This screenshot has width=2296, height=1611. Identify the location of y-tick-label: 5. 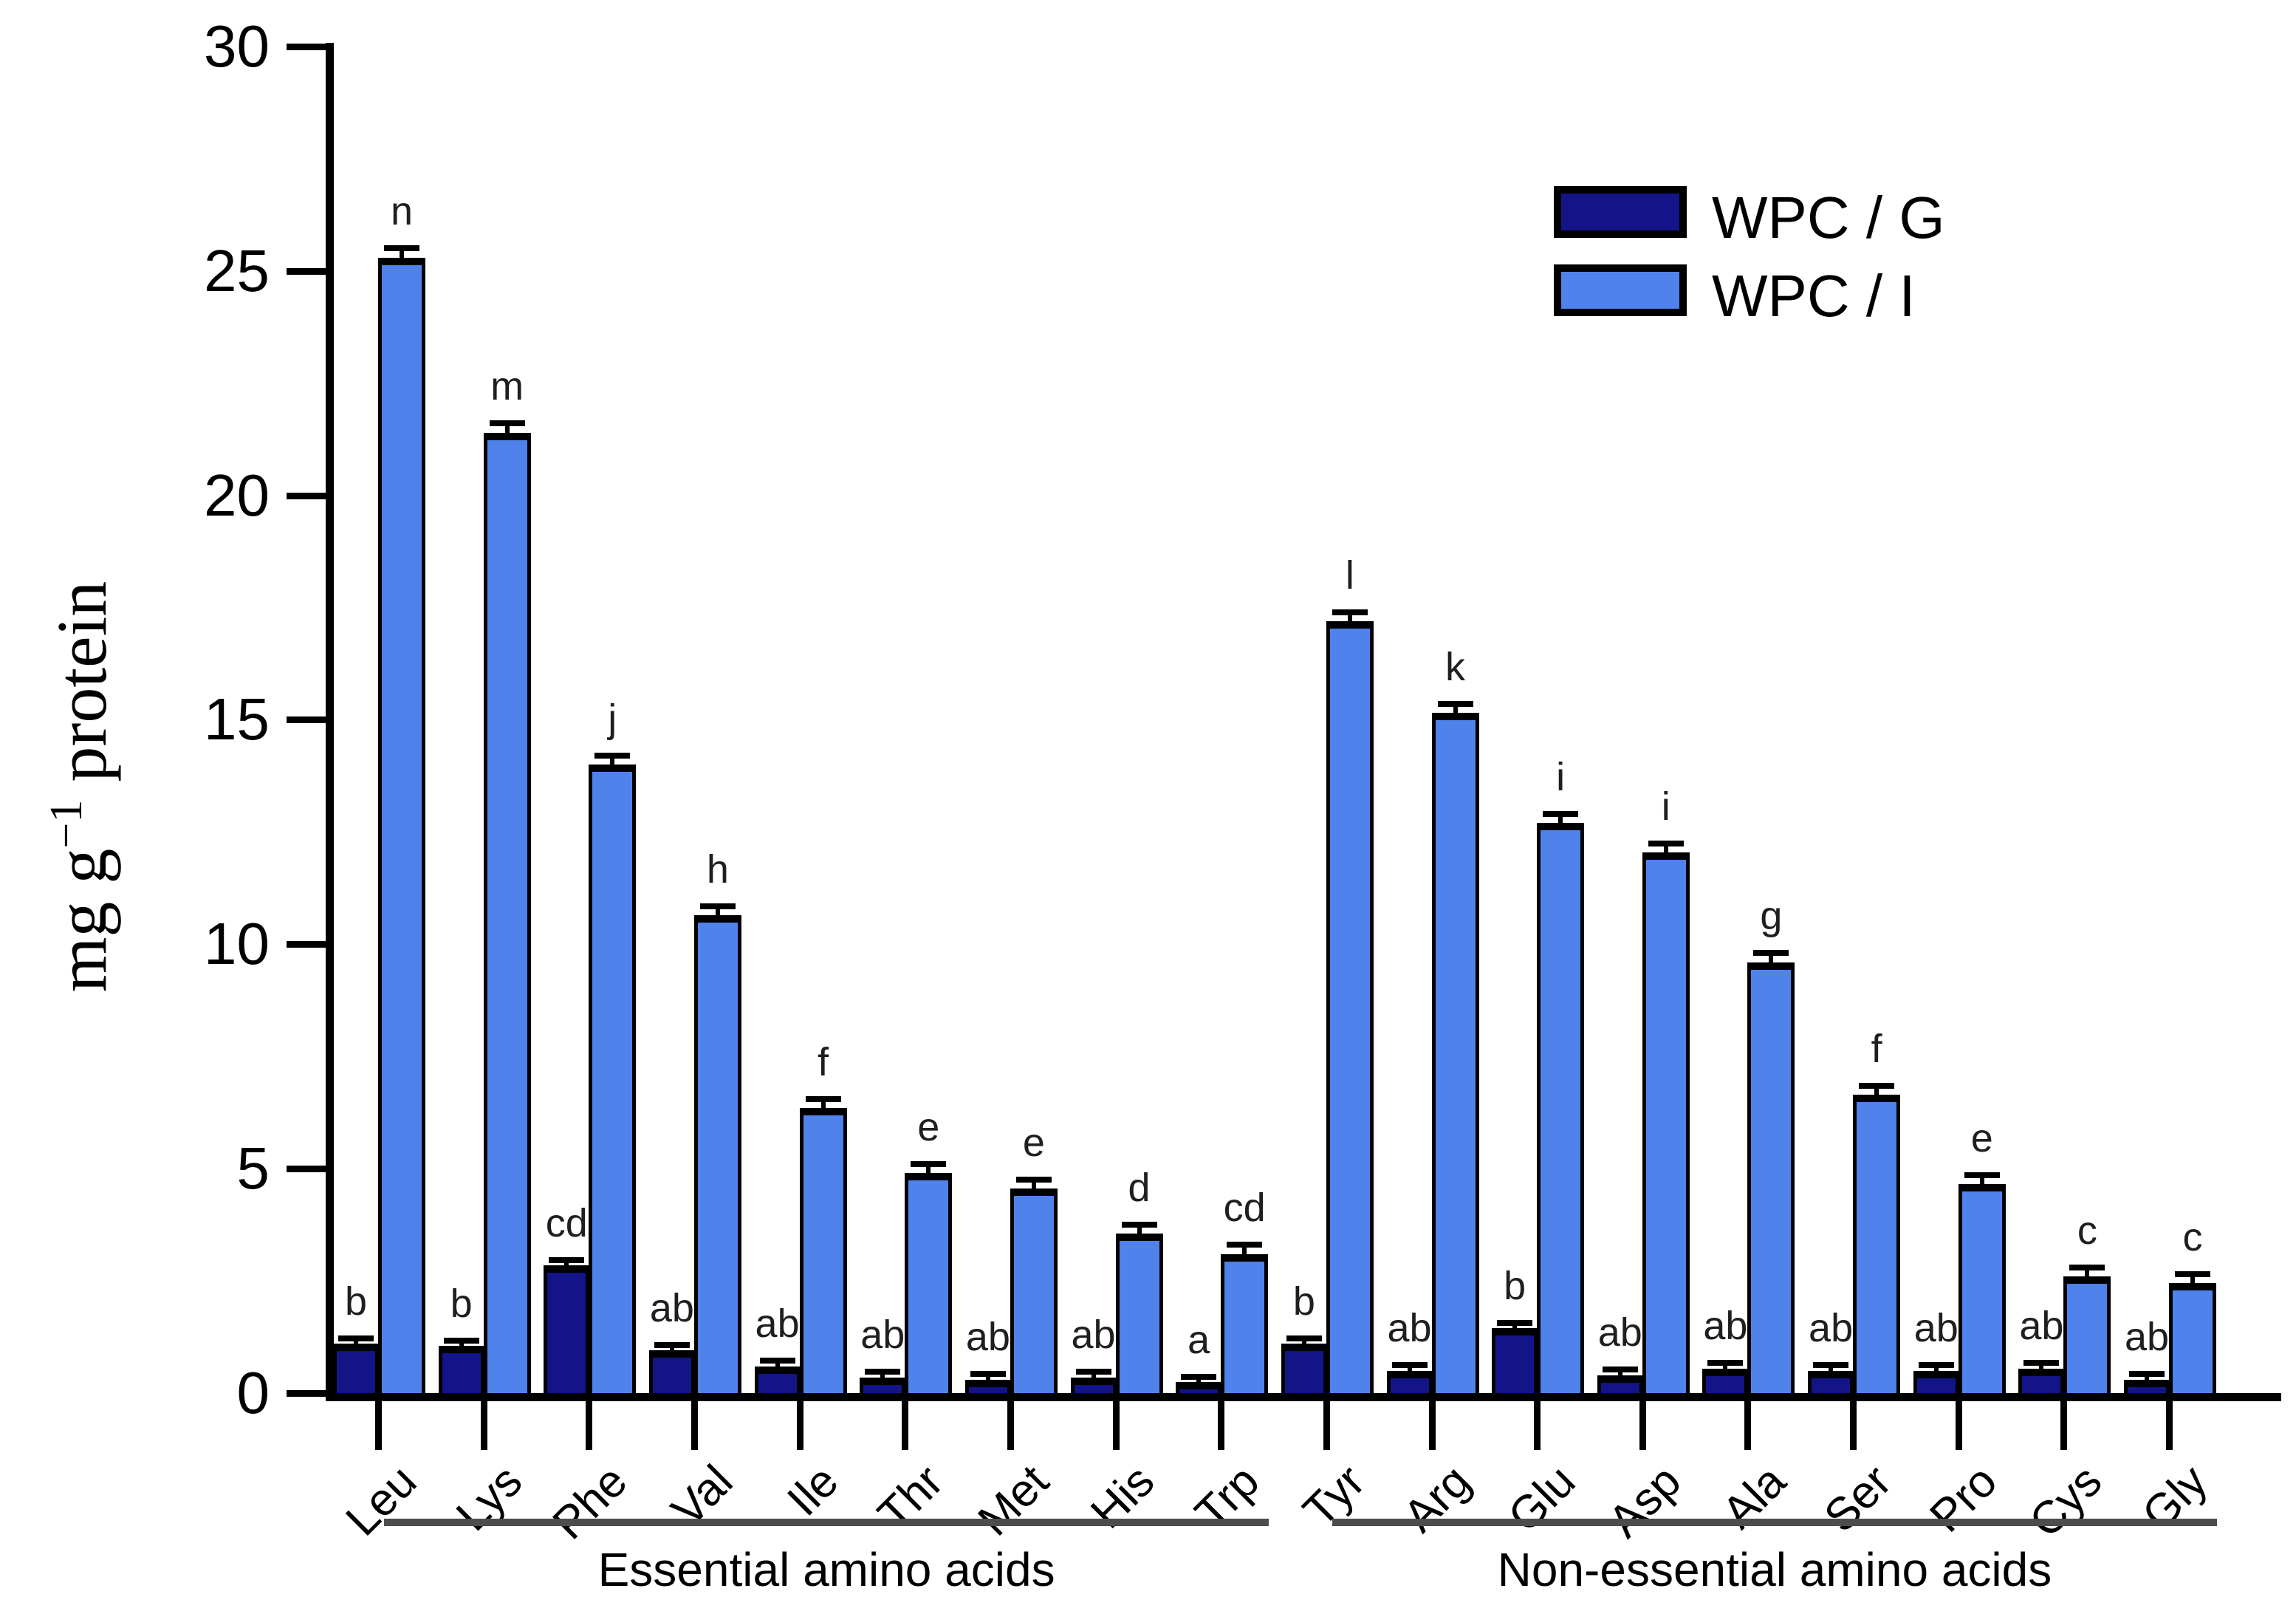
(253, 1168).